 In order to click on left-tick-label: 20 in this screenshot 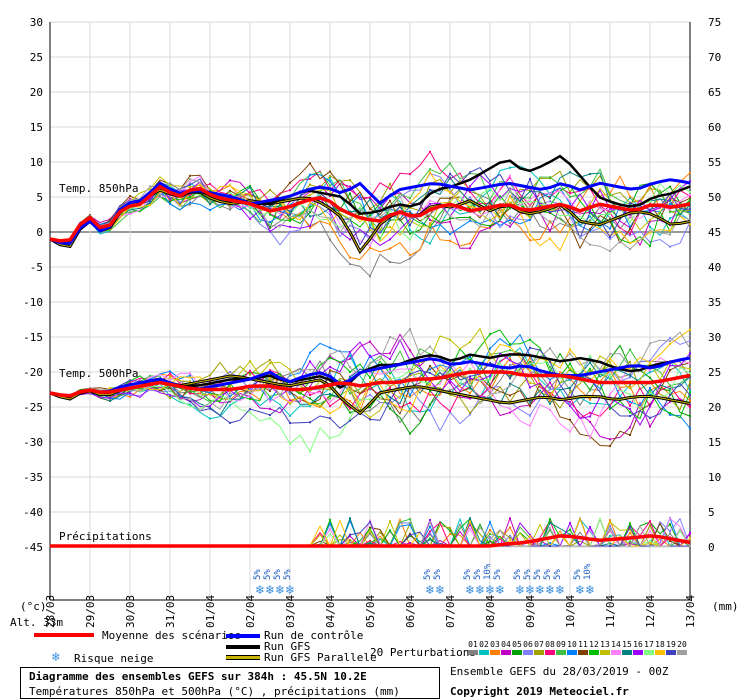, I will do `click(36, 92)`.